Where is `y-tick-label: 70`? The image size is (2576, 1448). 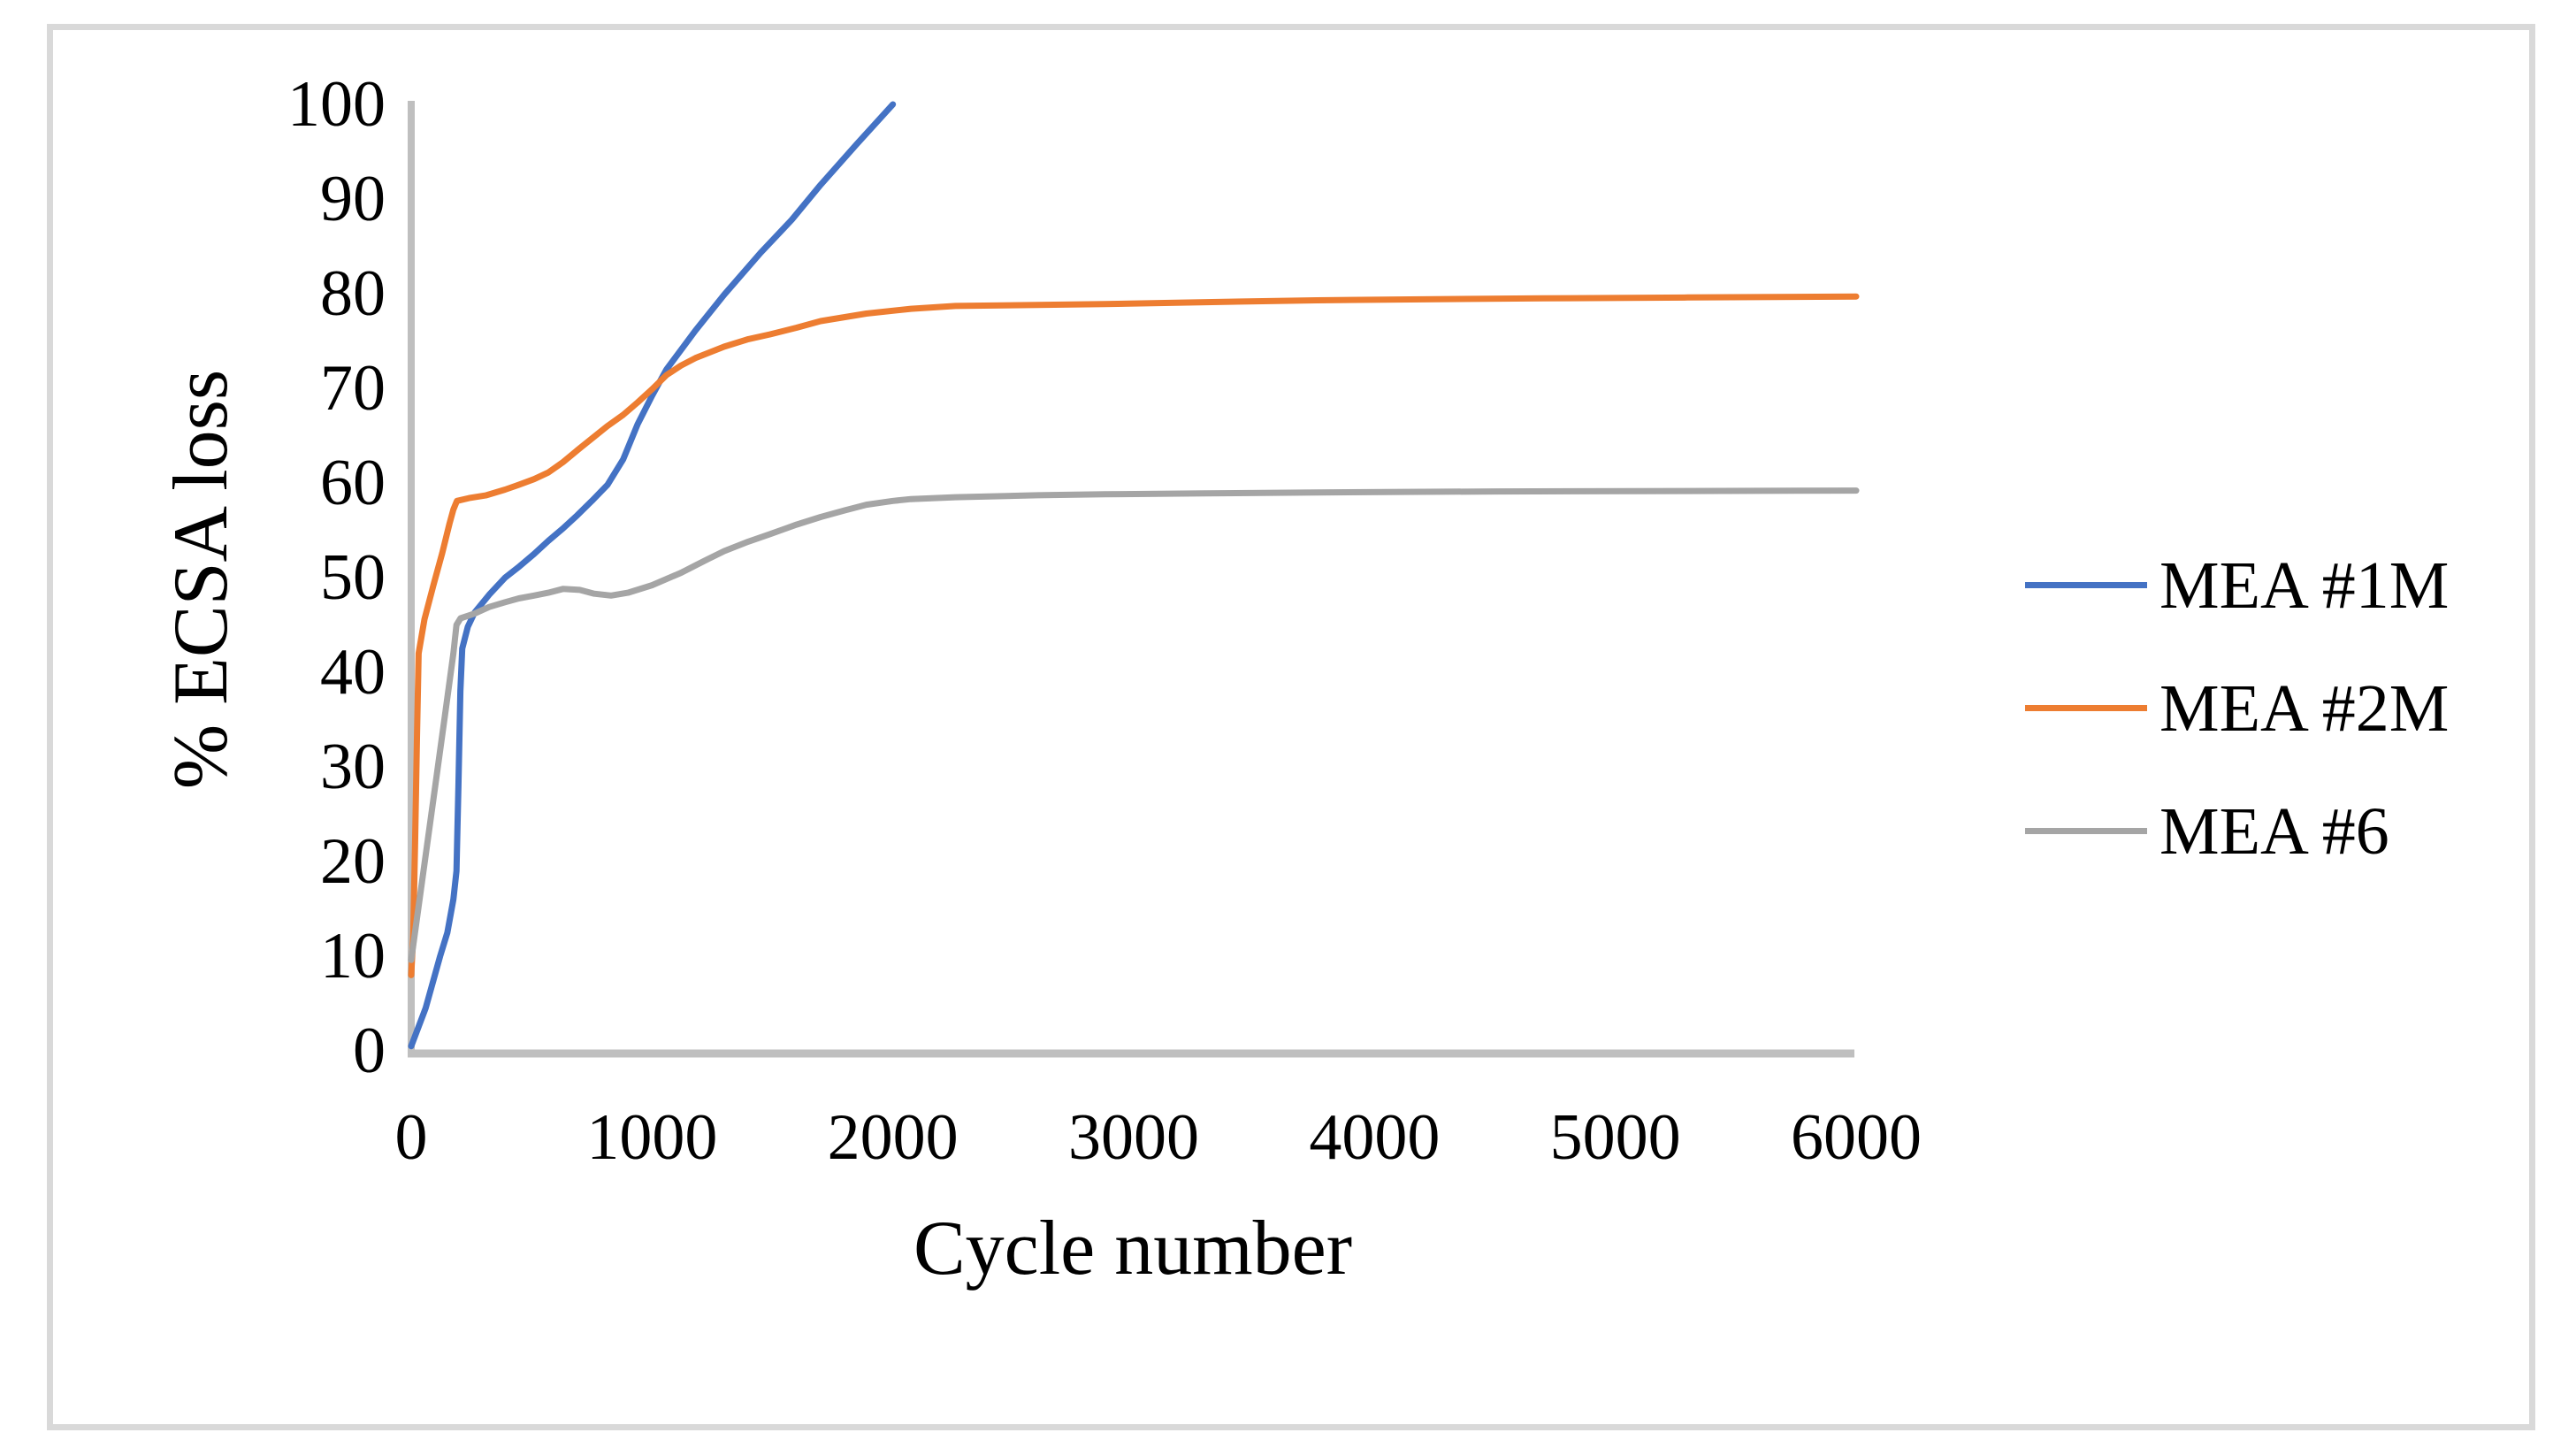
y-tick-label: 70 is located at coordinates (353, 389).